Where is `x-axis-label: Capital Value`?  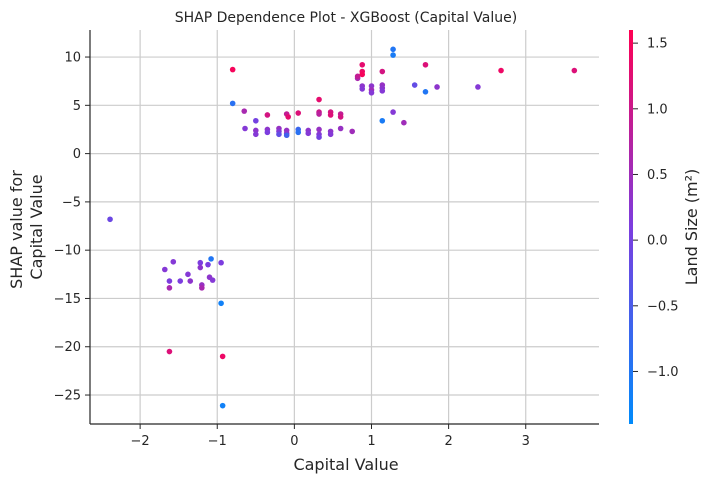 x-axis-label: Capital Value is located at coordinates (345, 464).